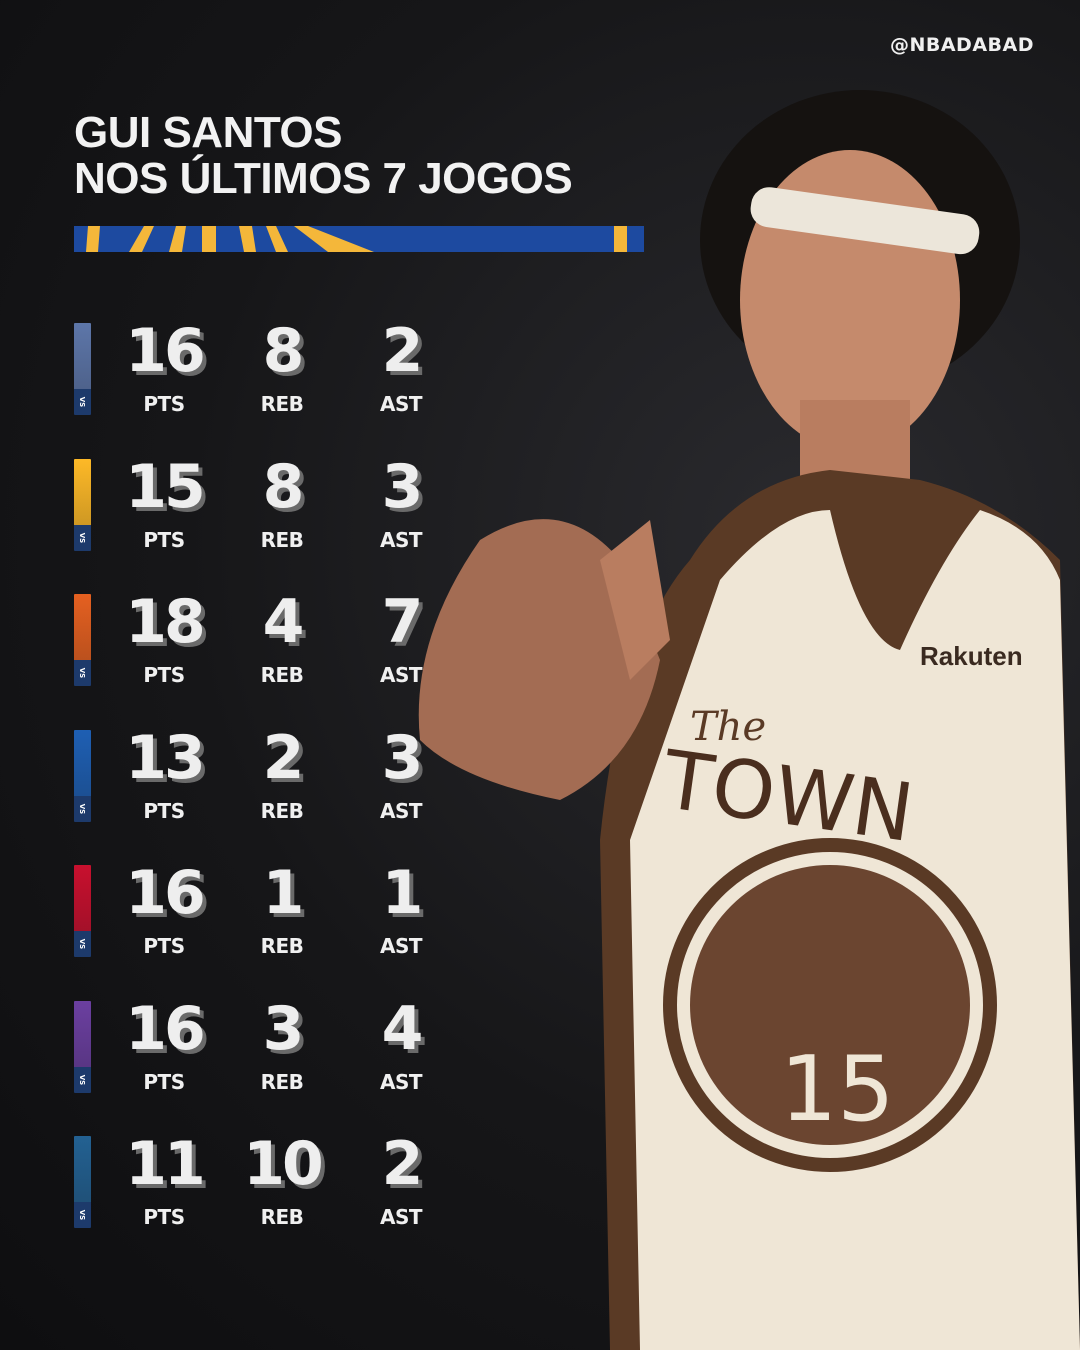 This screenshot has width=1080, height=1350. I want to click on game-row: VS 11 PTS 10 REB 2 AST, so click(264, 1181).